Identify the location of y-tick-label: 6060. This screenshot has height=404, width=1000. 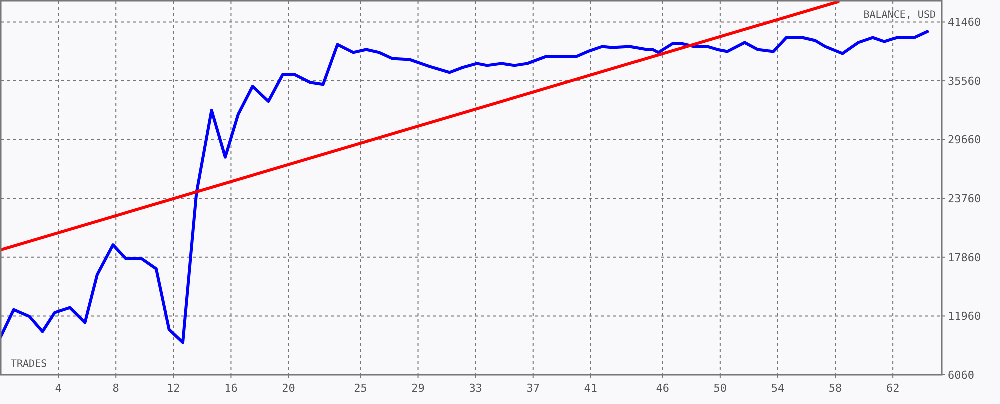
(961, 375).